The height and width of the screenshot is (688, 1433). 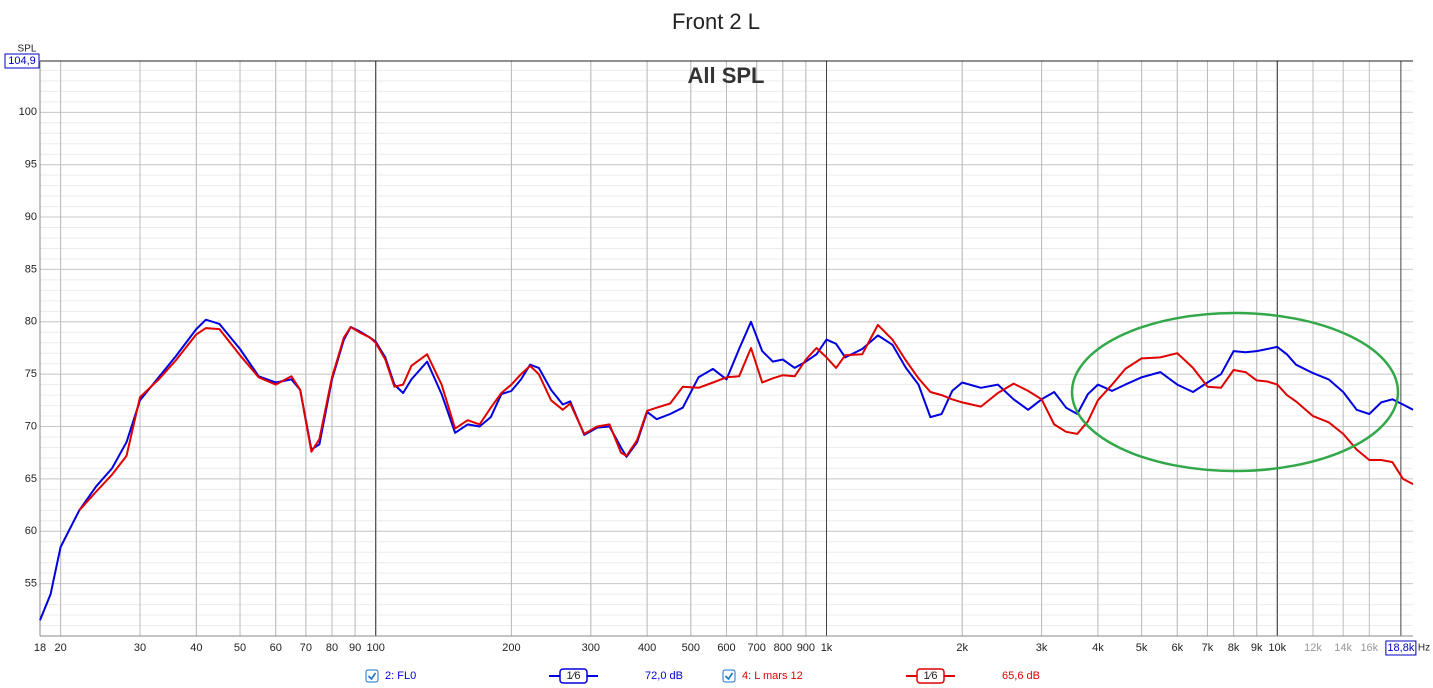 What do you see at coordinates (1257, 648) in the screenshot?
I see `x-tick-label: 9k` at bounding box center [1257, 648].